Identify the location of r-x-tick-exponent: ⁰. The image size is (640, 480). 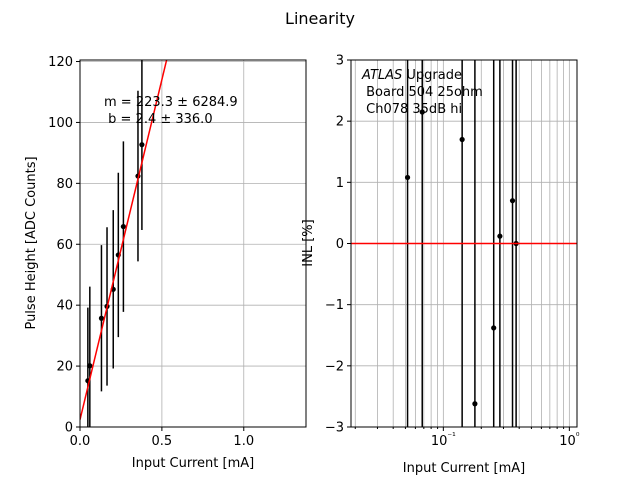
(578, 437).